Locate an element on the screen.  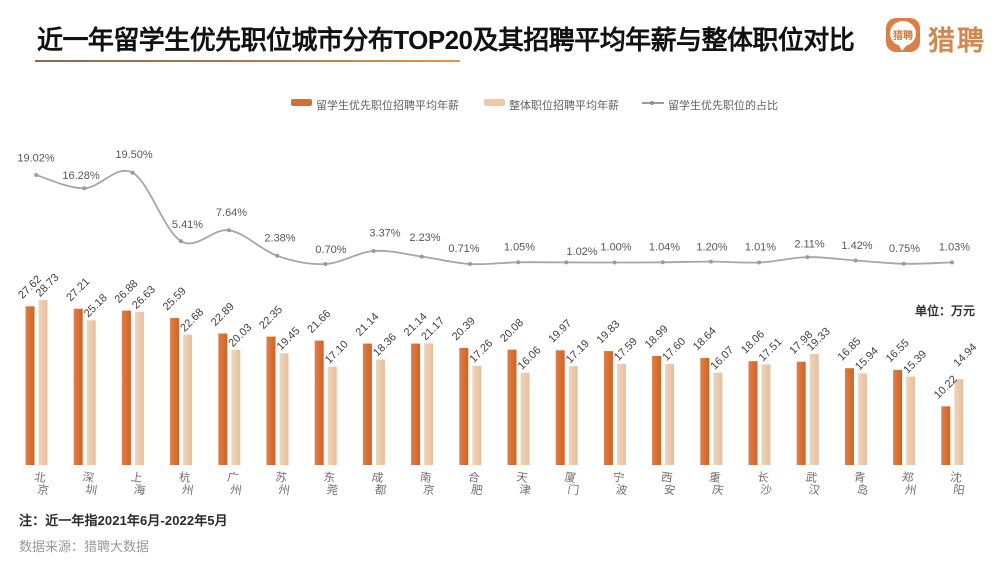
svg-text: 长 is located at coordinates (764, 478).